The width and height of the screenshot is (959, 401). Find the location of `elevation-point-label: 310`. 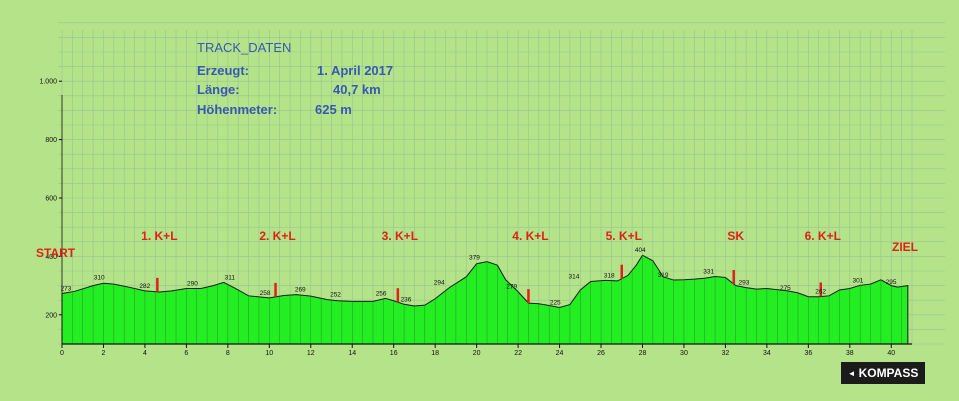

elevation-point-label: 310 is located at coordinates (99, 278).